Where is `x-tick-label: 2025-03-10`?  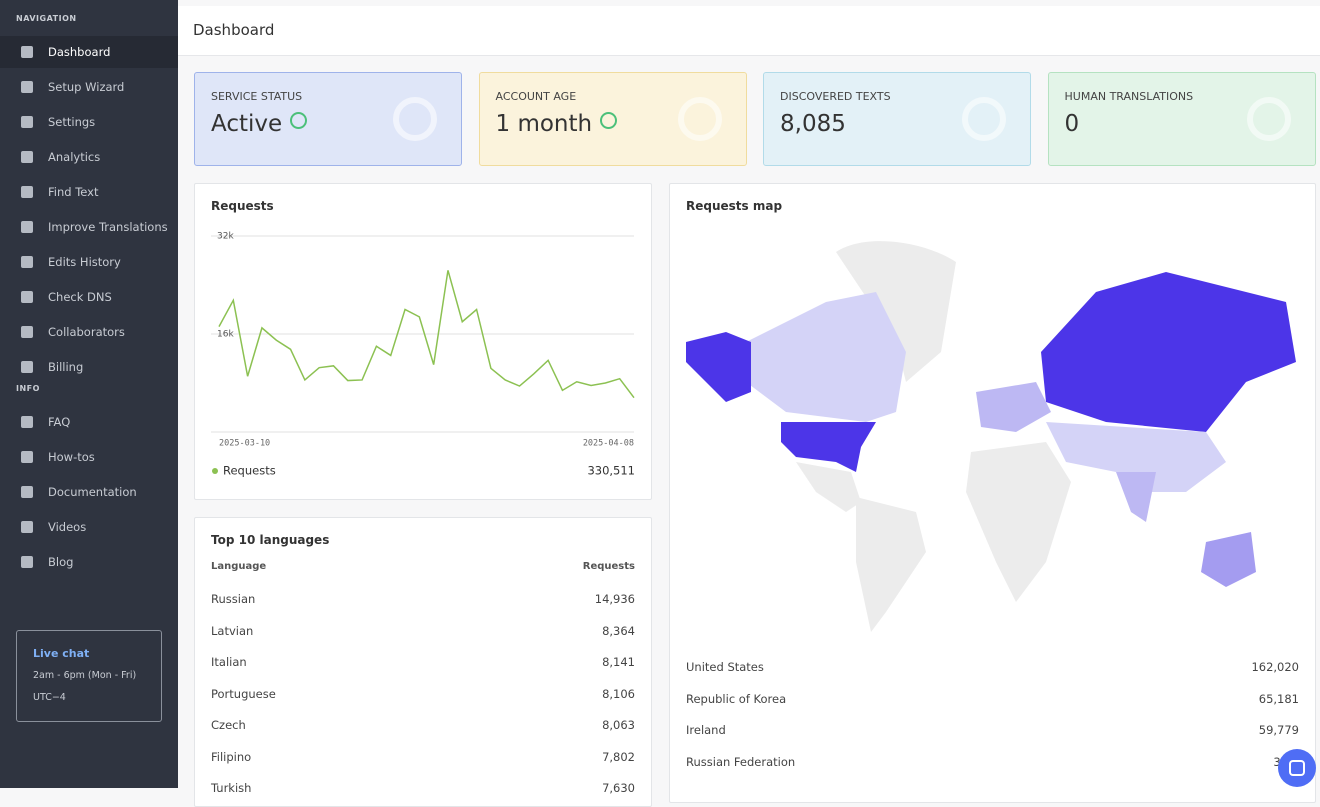
x-tick-label: 2025-03-10 is located at coordinates (244, 444).